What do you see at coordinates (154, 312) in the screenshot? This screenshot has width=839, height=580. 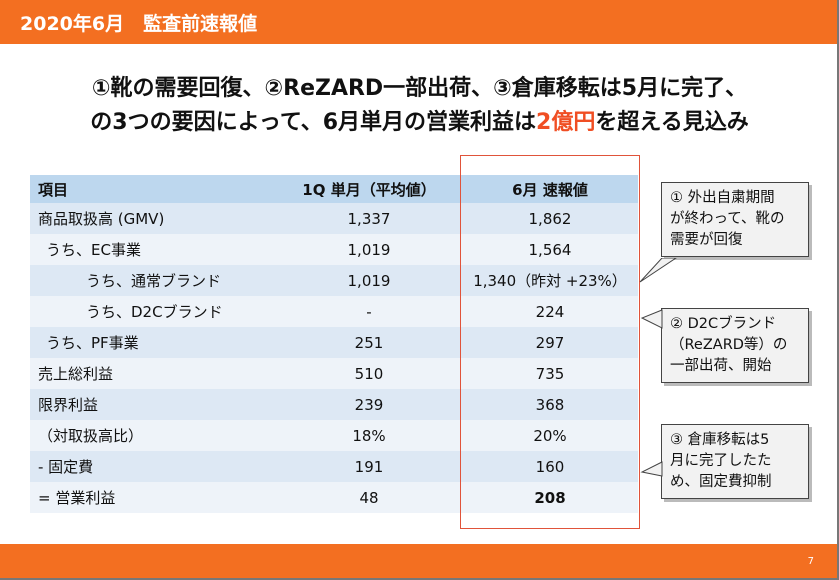 I see `row-label: うち、D2Cブランド` at bounding box center [154, 312].